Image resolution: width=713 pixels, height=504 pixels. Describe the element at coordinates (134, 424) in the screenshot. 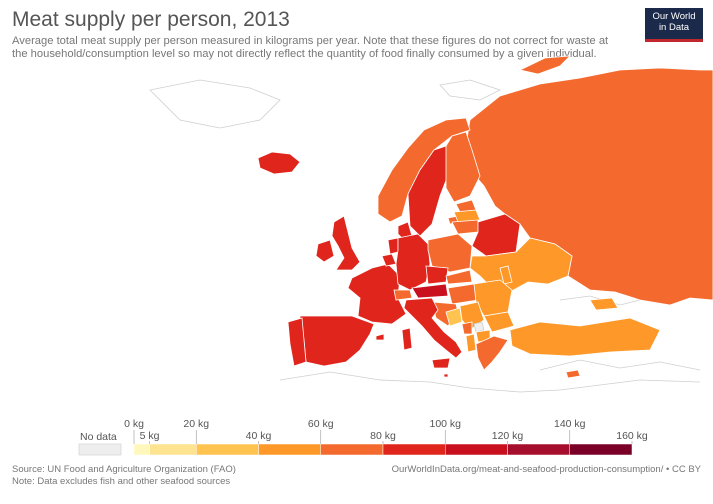

I see `legend-tick-label: 0 kg` at that location.